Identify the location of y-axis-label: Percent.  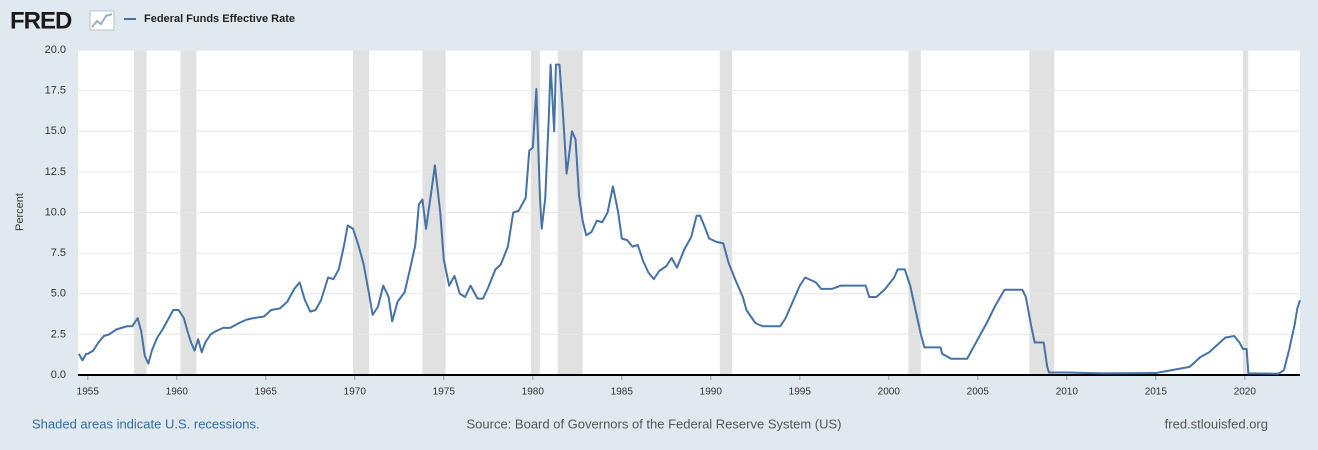
(20, 212).